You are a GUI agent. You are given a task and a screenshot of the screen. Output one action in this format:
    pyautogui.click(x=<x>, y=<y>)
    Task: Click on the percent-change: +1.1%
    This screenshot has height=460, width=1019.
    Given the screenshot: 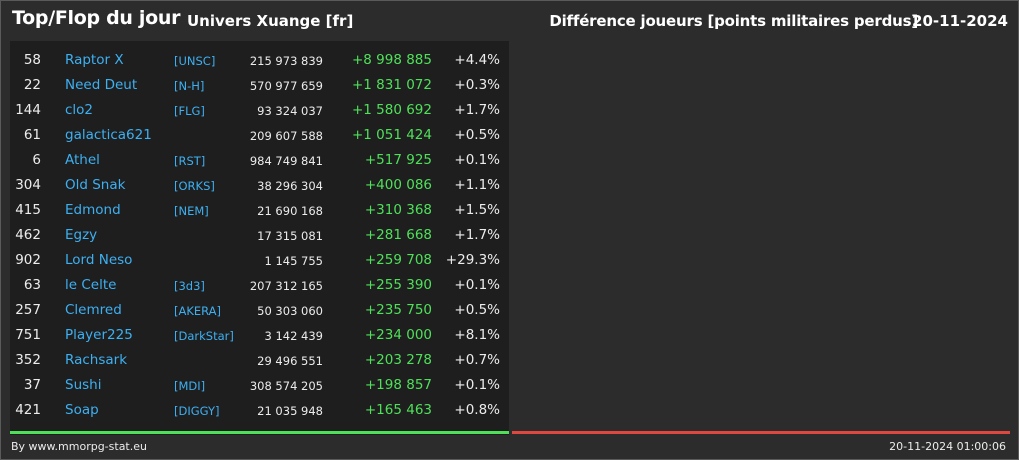 What is the action you would take?
    pyautogui.click(x=477, y=185)
    